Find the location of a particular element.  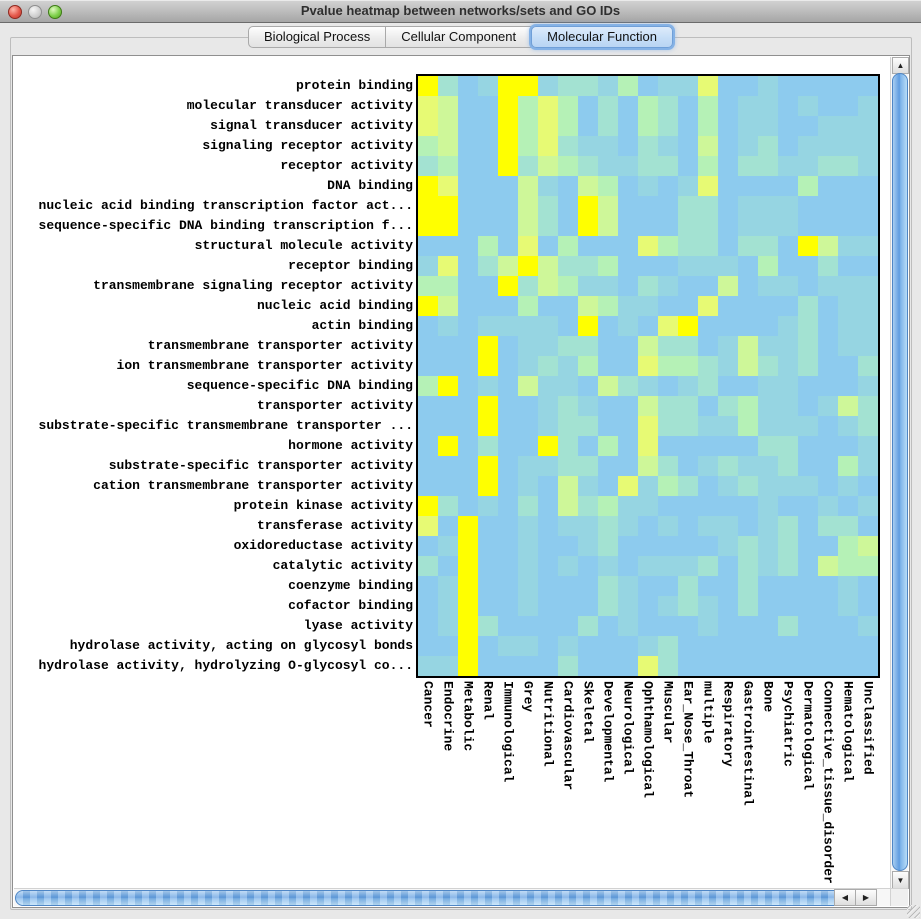

horizontal-scrollbar: ◀ ▶ is located at coordinates (452, 897).